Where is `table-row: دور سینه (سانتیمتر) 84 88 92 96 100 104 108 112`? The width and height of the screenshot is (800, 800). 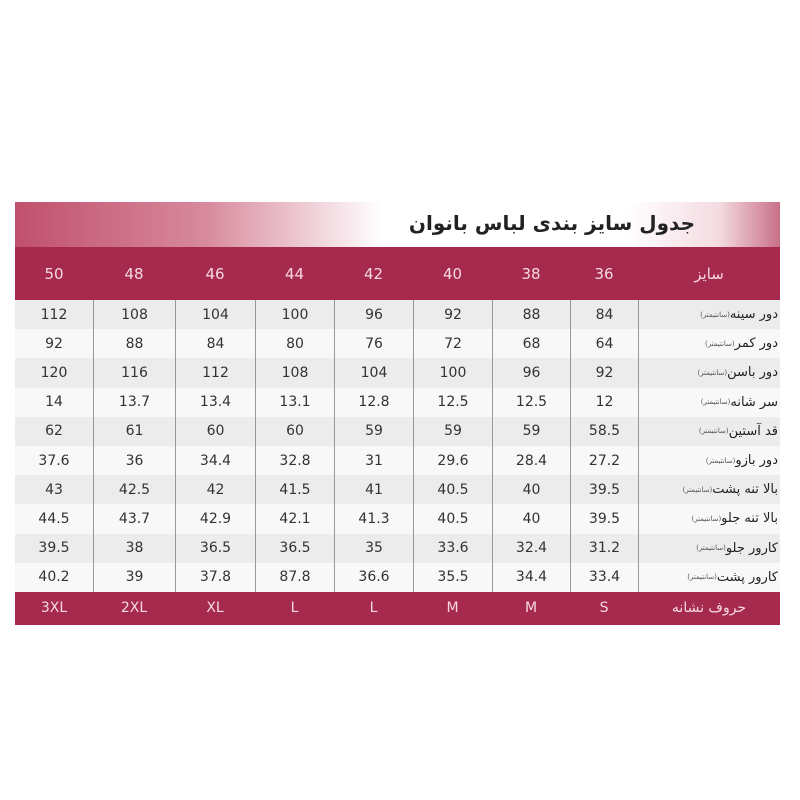
table-row: دور سینه (سانتیمتر) 84 88 92 96 100 104 108 112 is located at coordinates (397, 315).